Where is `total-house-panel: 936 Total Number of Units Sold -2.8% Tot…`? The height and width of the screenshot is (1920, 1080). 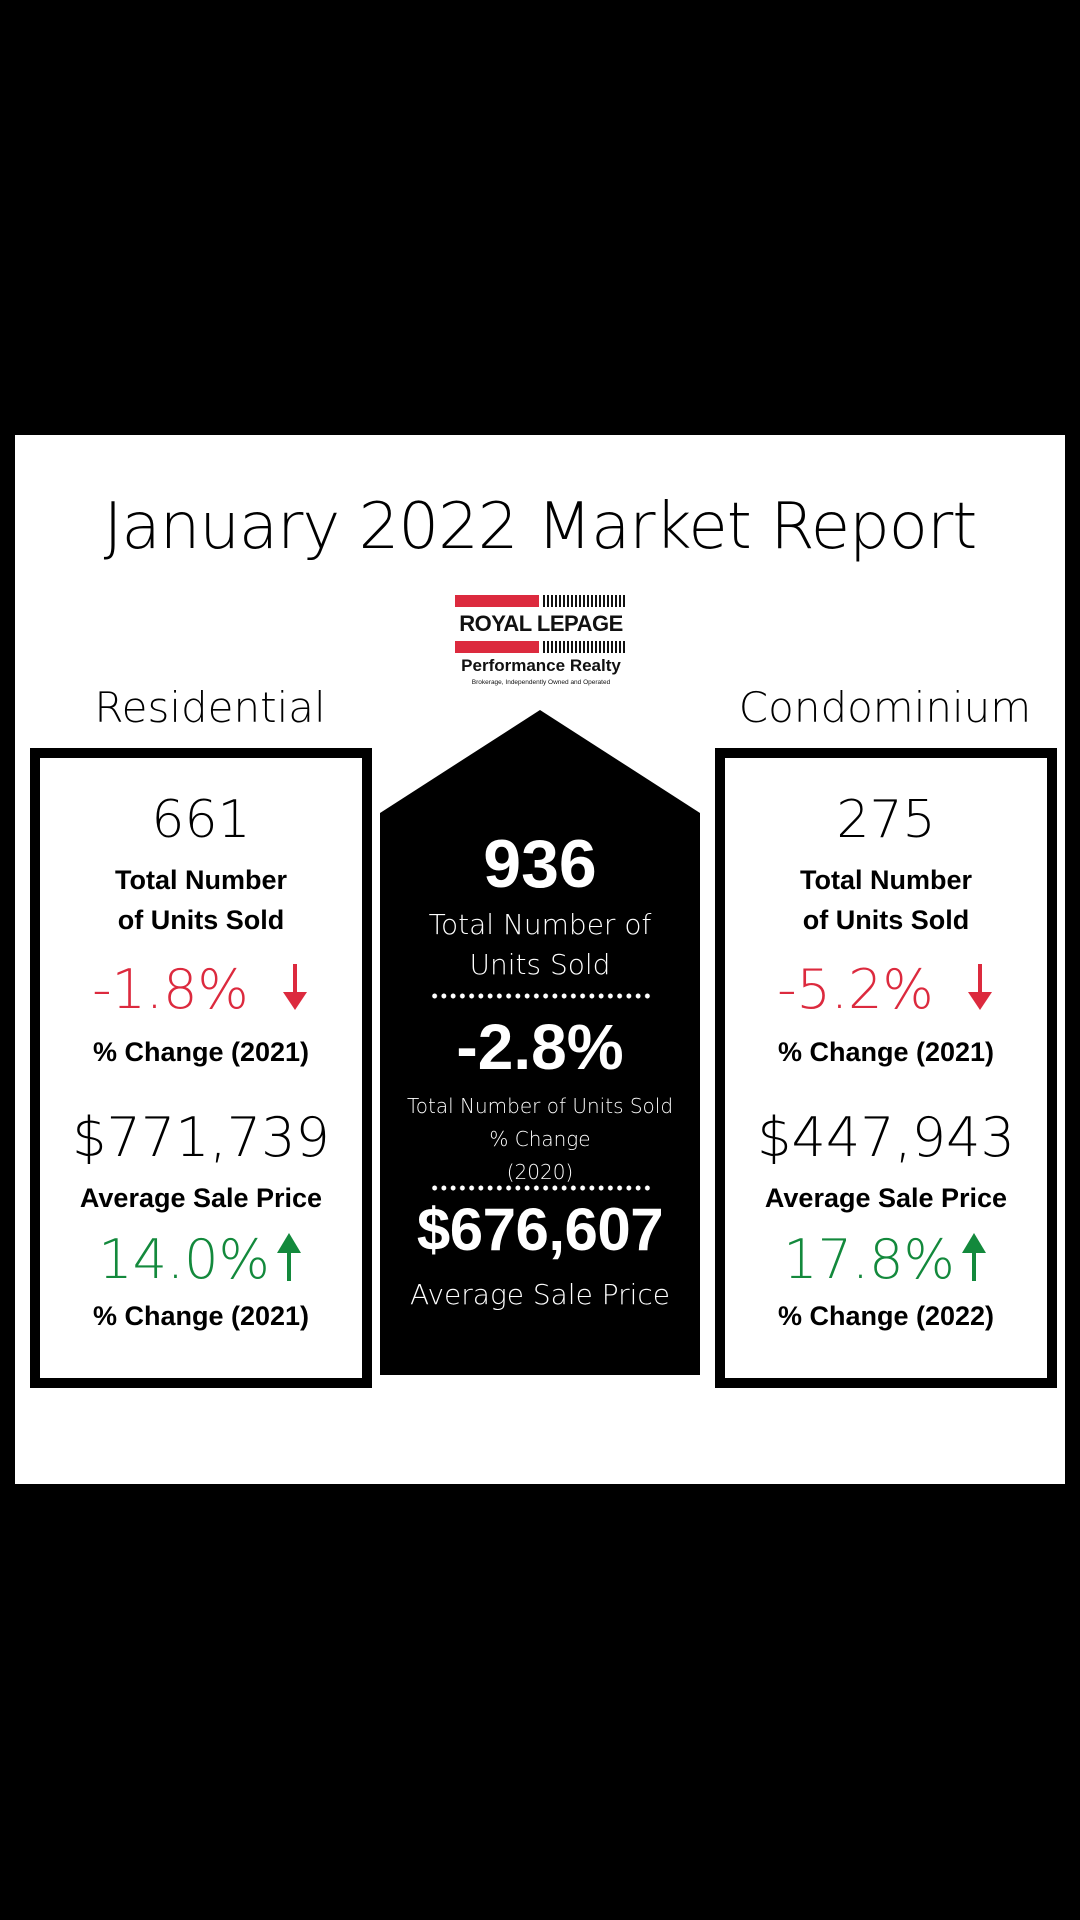
total-house-panel: 936 Total Number of Units Sold -2.8% Tot… is located at coordinates (540, 1042).